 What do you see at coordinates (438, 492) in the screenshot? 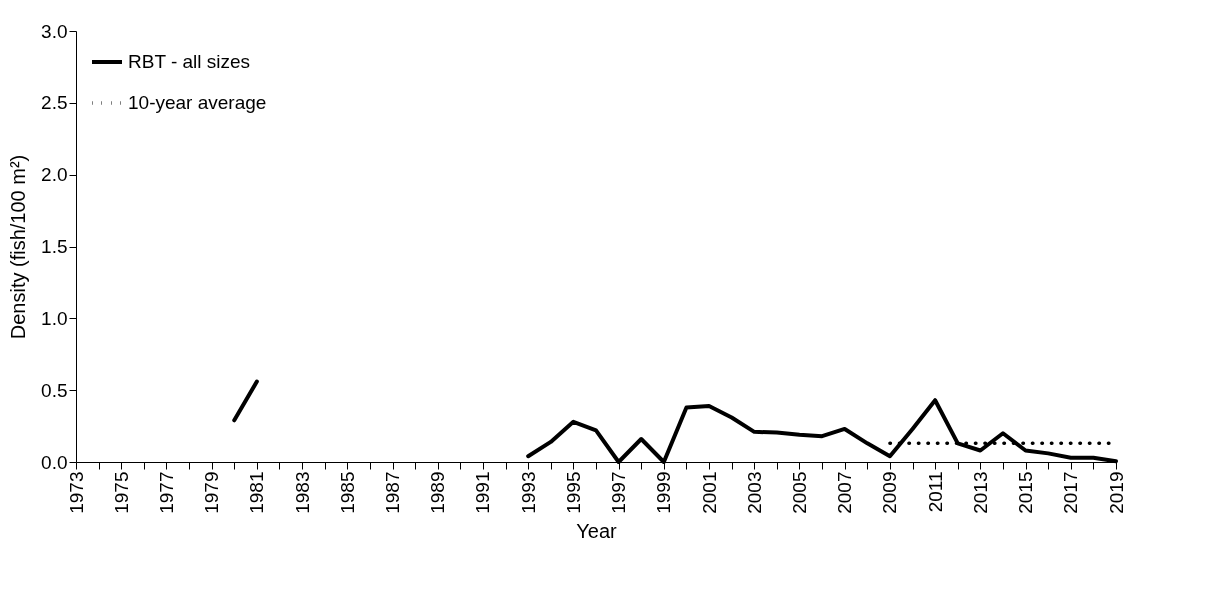
I see `x-tick-label: 1989` at bounding box center [438, 492].